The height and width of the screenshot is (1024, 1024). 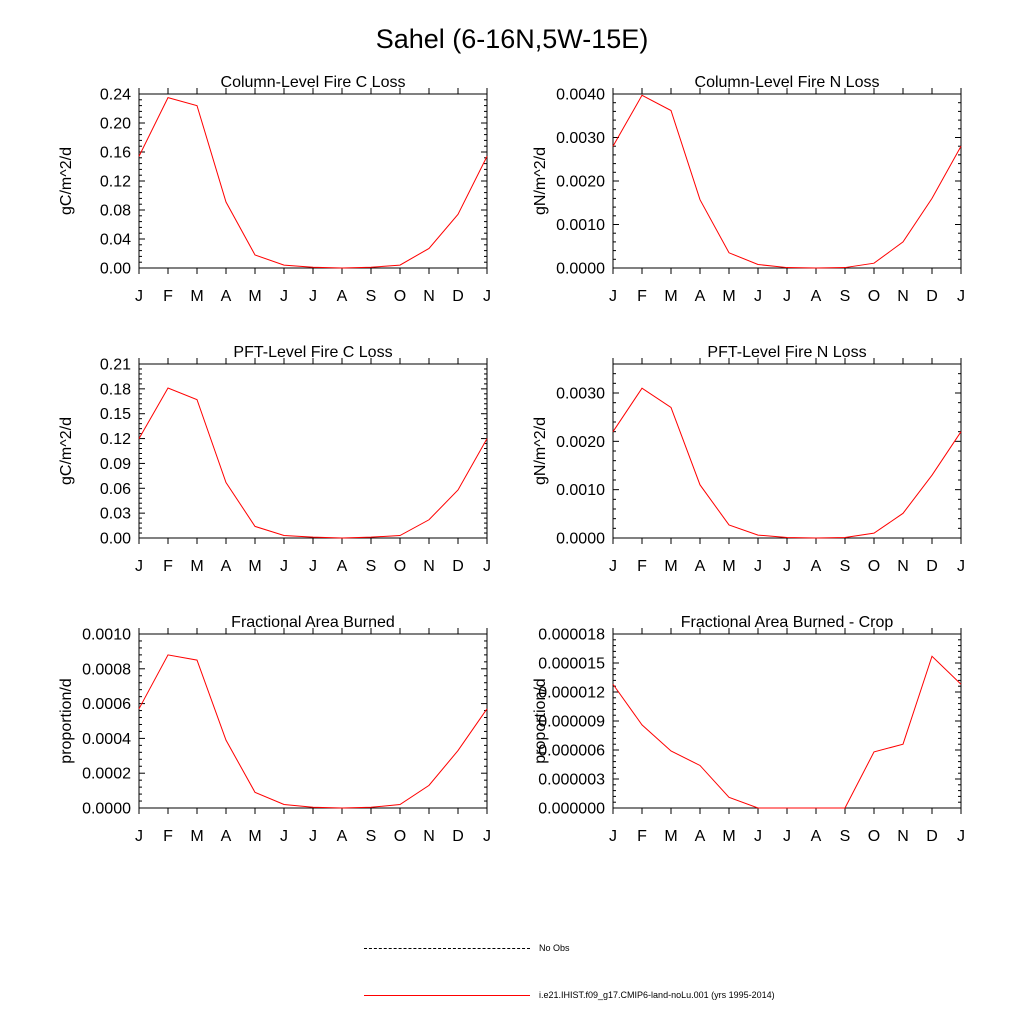 What do you see at coordinates (106, 739) in the screenshot?
I see `y-tick-label: 0.0004` at bounding box center [106, 739].